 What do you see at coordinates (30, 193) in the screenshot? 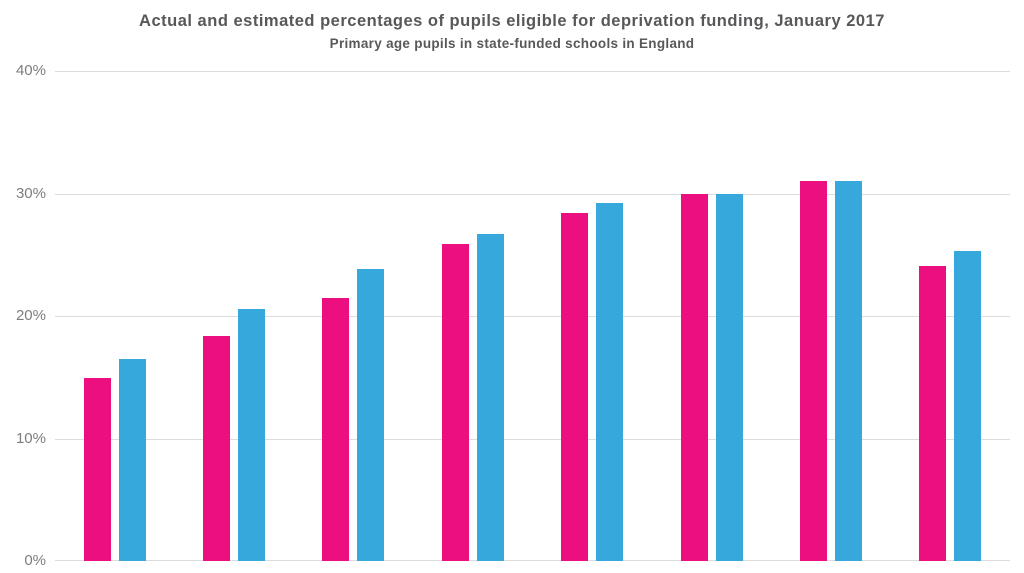
I see `y-tick-label-30%: 30%` at bounding box center [30, 193].